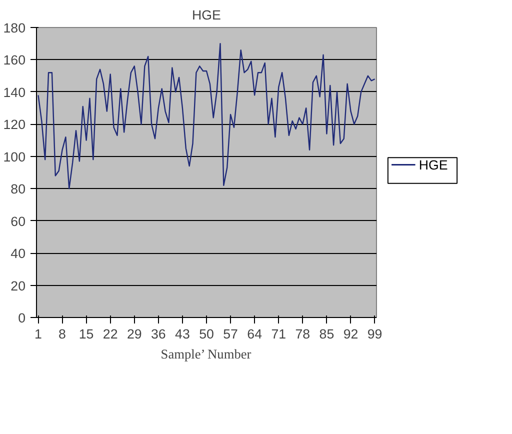 The image size is (512, 434). I want to click on legend-label: HGE, so click(433, 164).